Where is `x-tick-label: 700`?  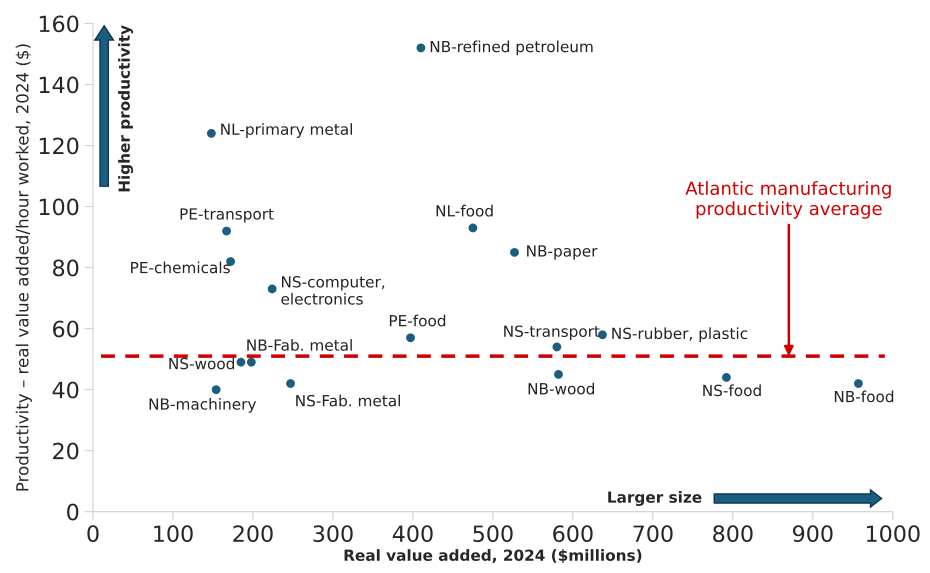
x-tick-label: 700 is located at coordinates (653, 533).